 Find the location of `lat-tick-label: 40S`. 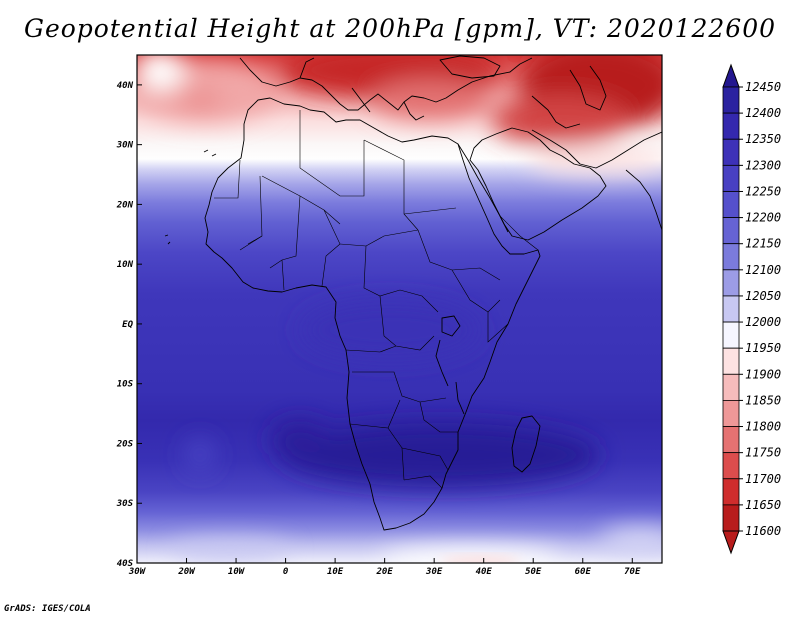

lat-tick-label: 40S is located at coordinates (125, 564).